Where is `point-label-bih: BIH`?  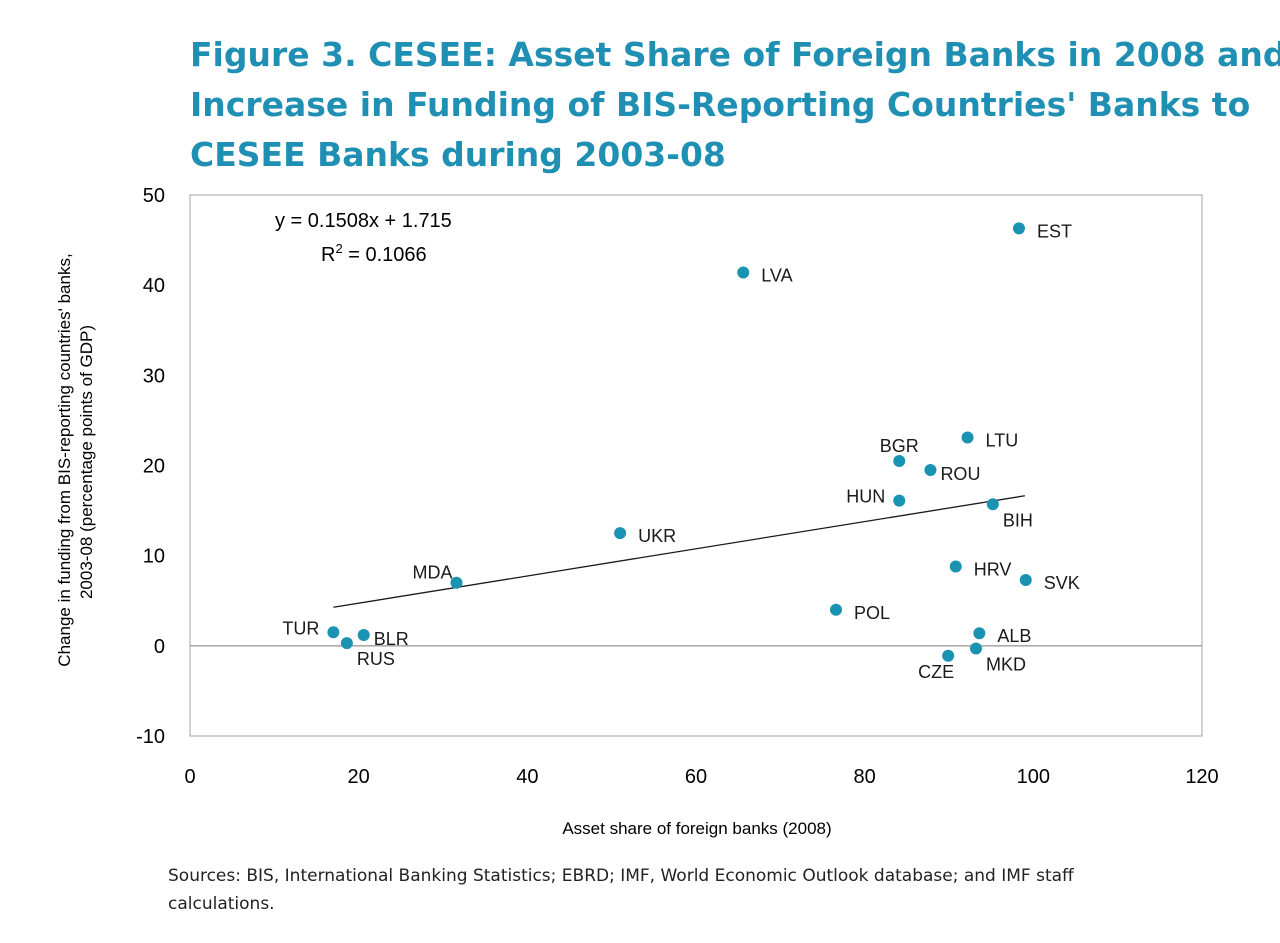 point-label-bih: BIH is located at coordinates (1018, 520).